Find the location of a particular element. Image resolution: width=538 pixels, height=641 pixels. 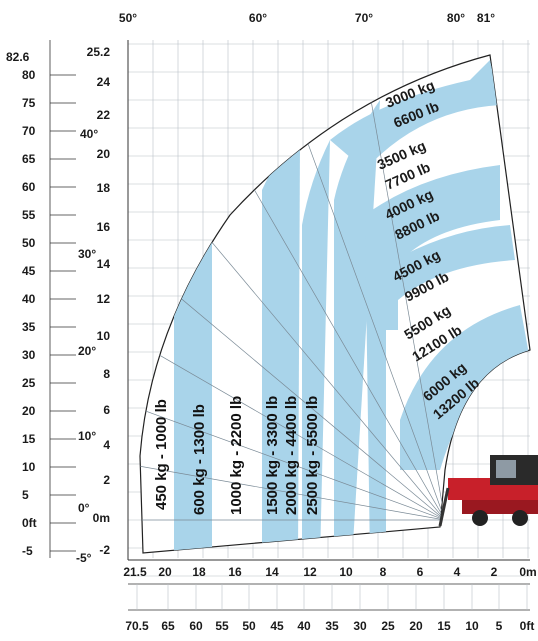

reach-m-label: 2 is located at coordinates (494, 572).